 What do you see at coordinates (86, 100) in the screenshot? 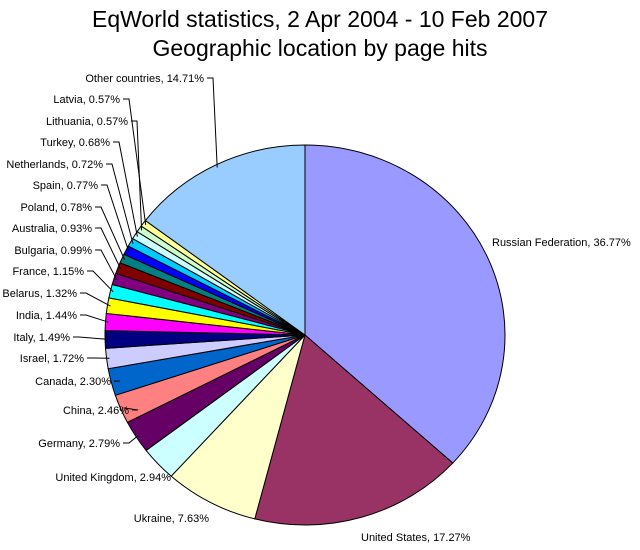
I see `slice-label: Latvia, 0.57%` at bounding box center [86, 100].